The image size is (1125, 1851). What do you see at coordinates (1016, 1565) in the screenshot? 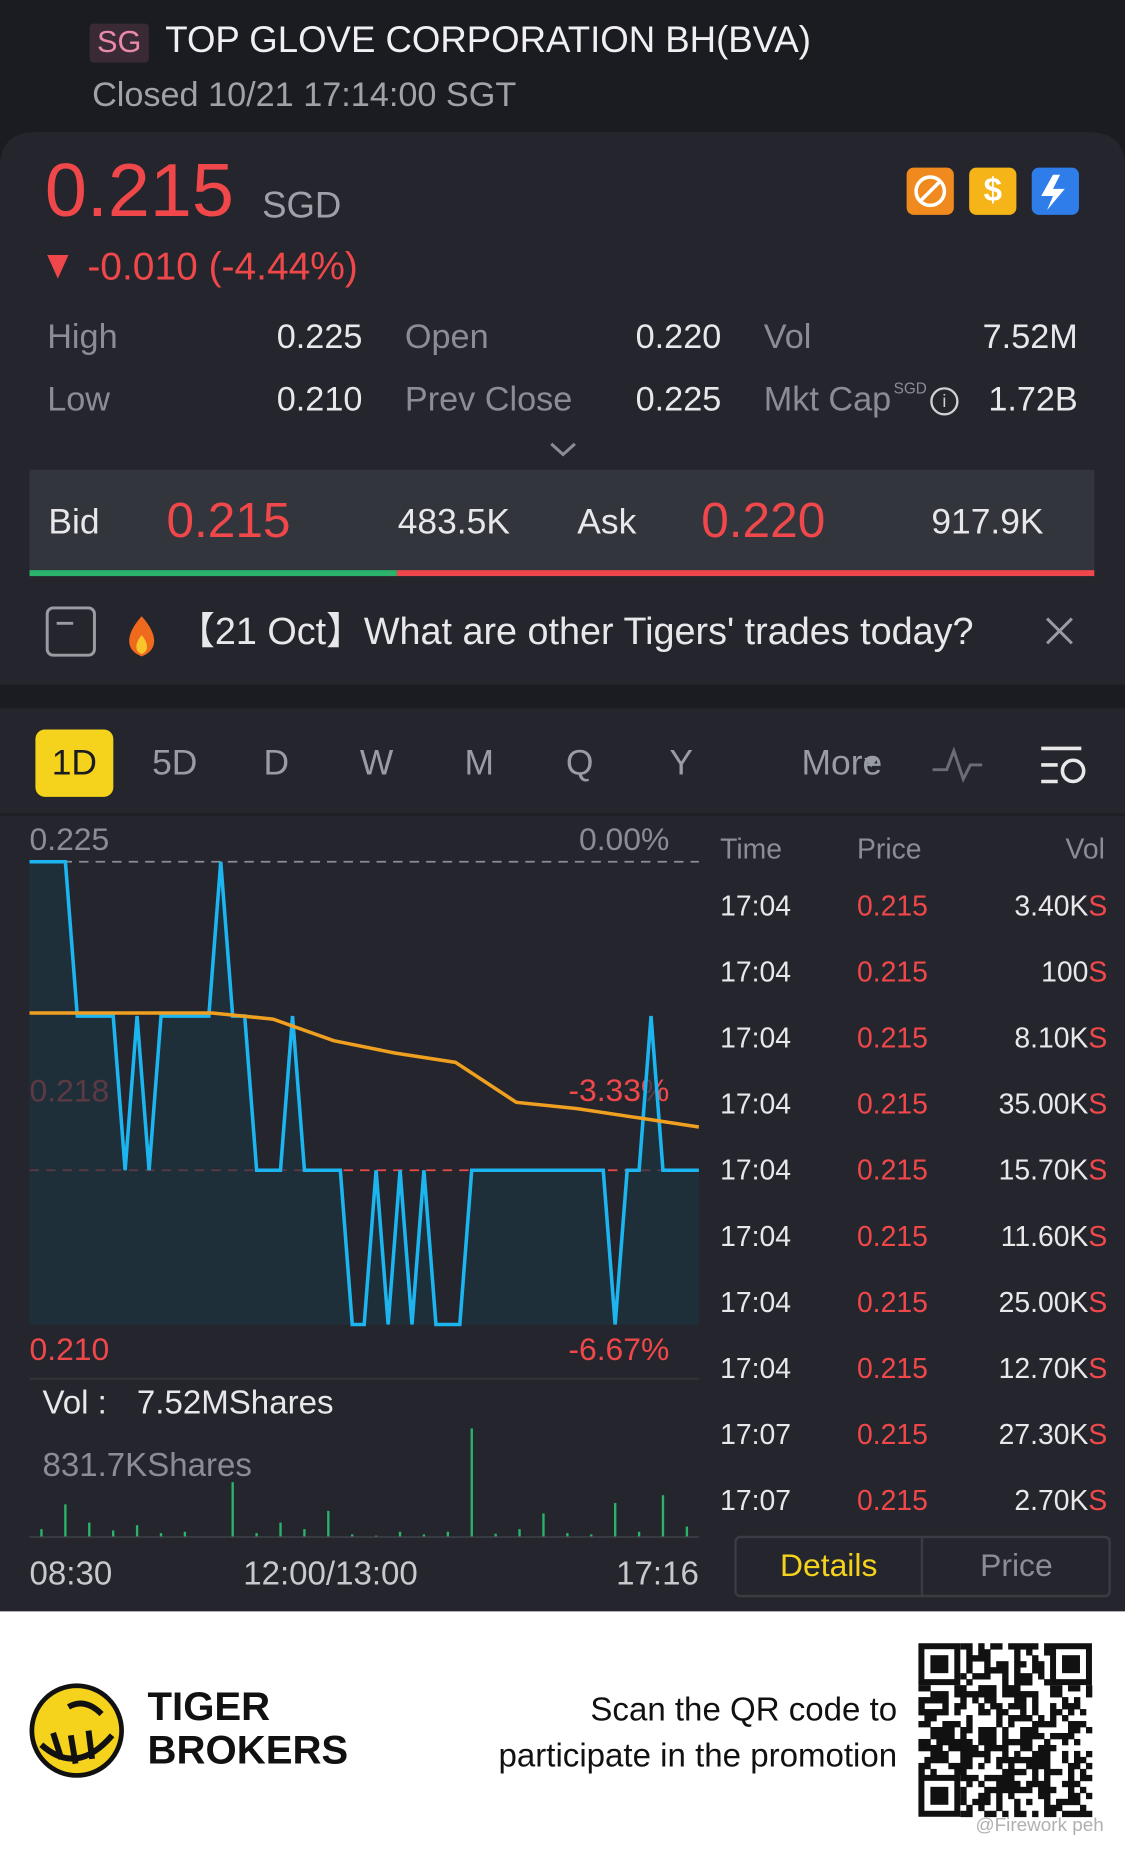
I see `price-tab: Price` at bounding box center [1016, 1565].